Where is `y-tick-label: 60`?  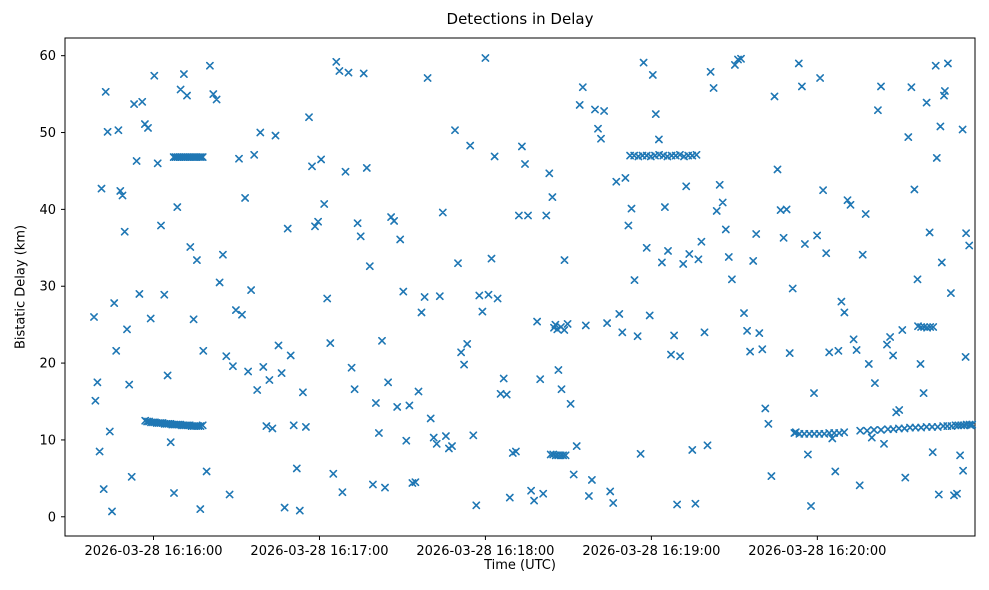
y-tick-label: 60 is located at coordinates (47, 56).